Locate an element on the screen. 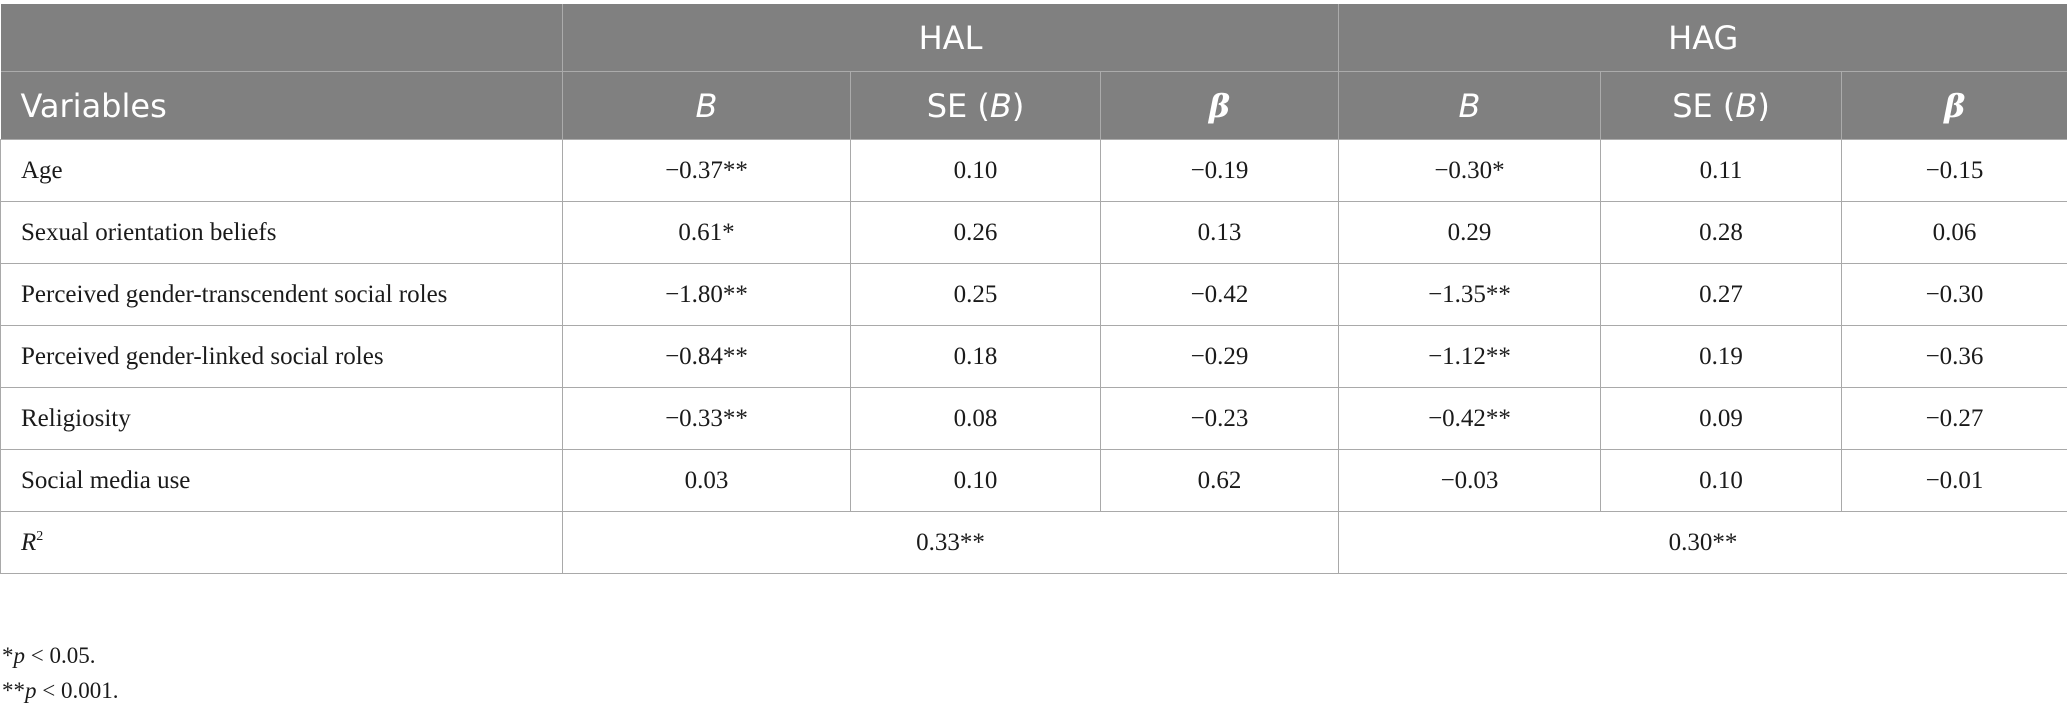 The image size is (2067, 717). footnote-stars: * is located at coordinates (8, 655).